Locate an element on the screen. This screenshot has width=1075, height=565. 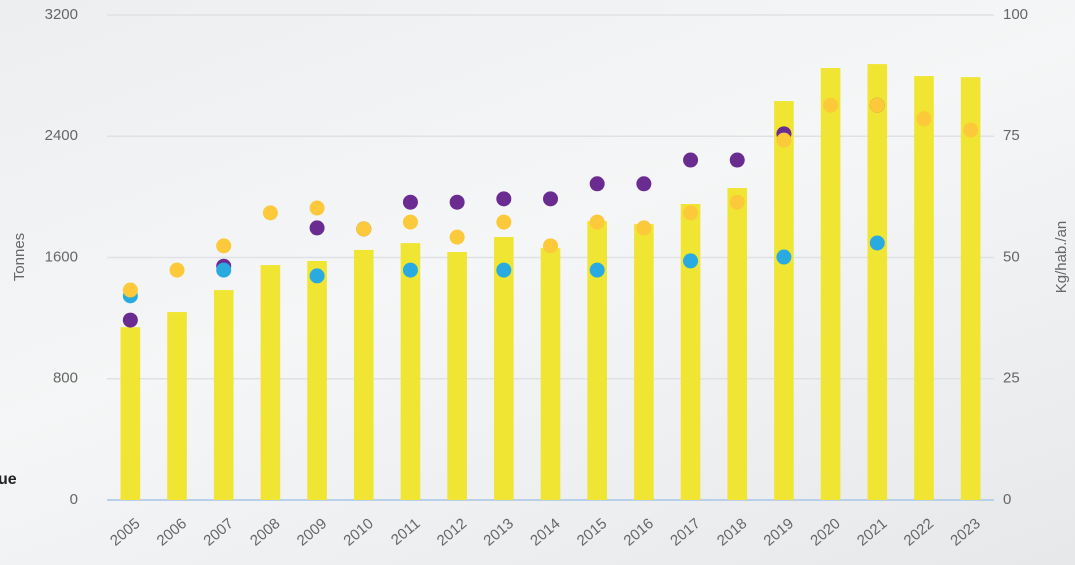
y-axis-label: Tonnes is located at coordinates (19, 257).